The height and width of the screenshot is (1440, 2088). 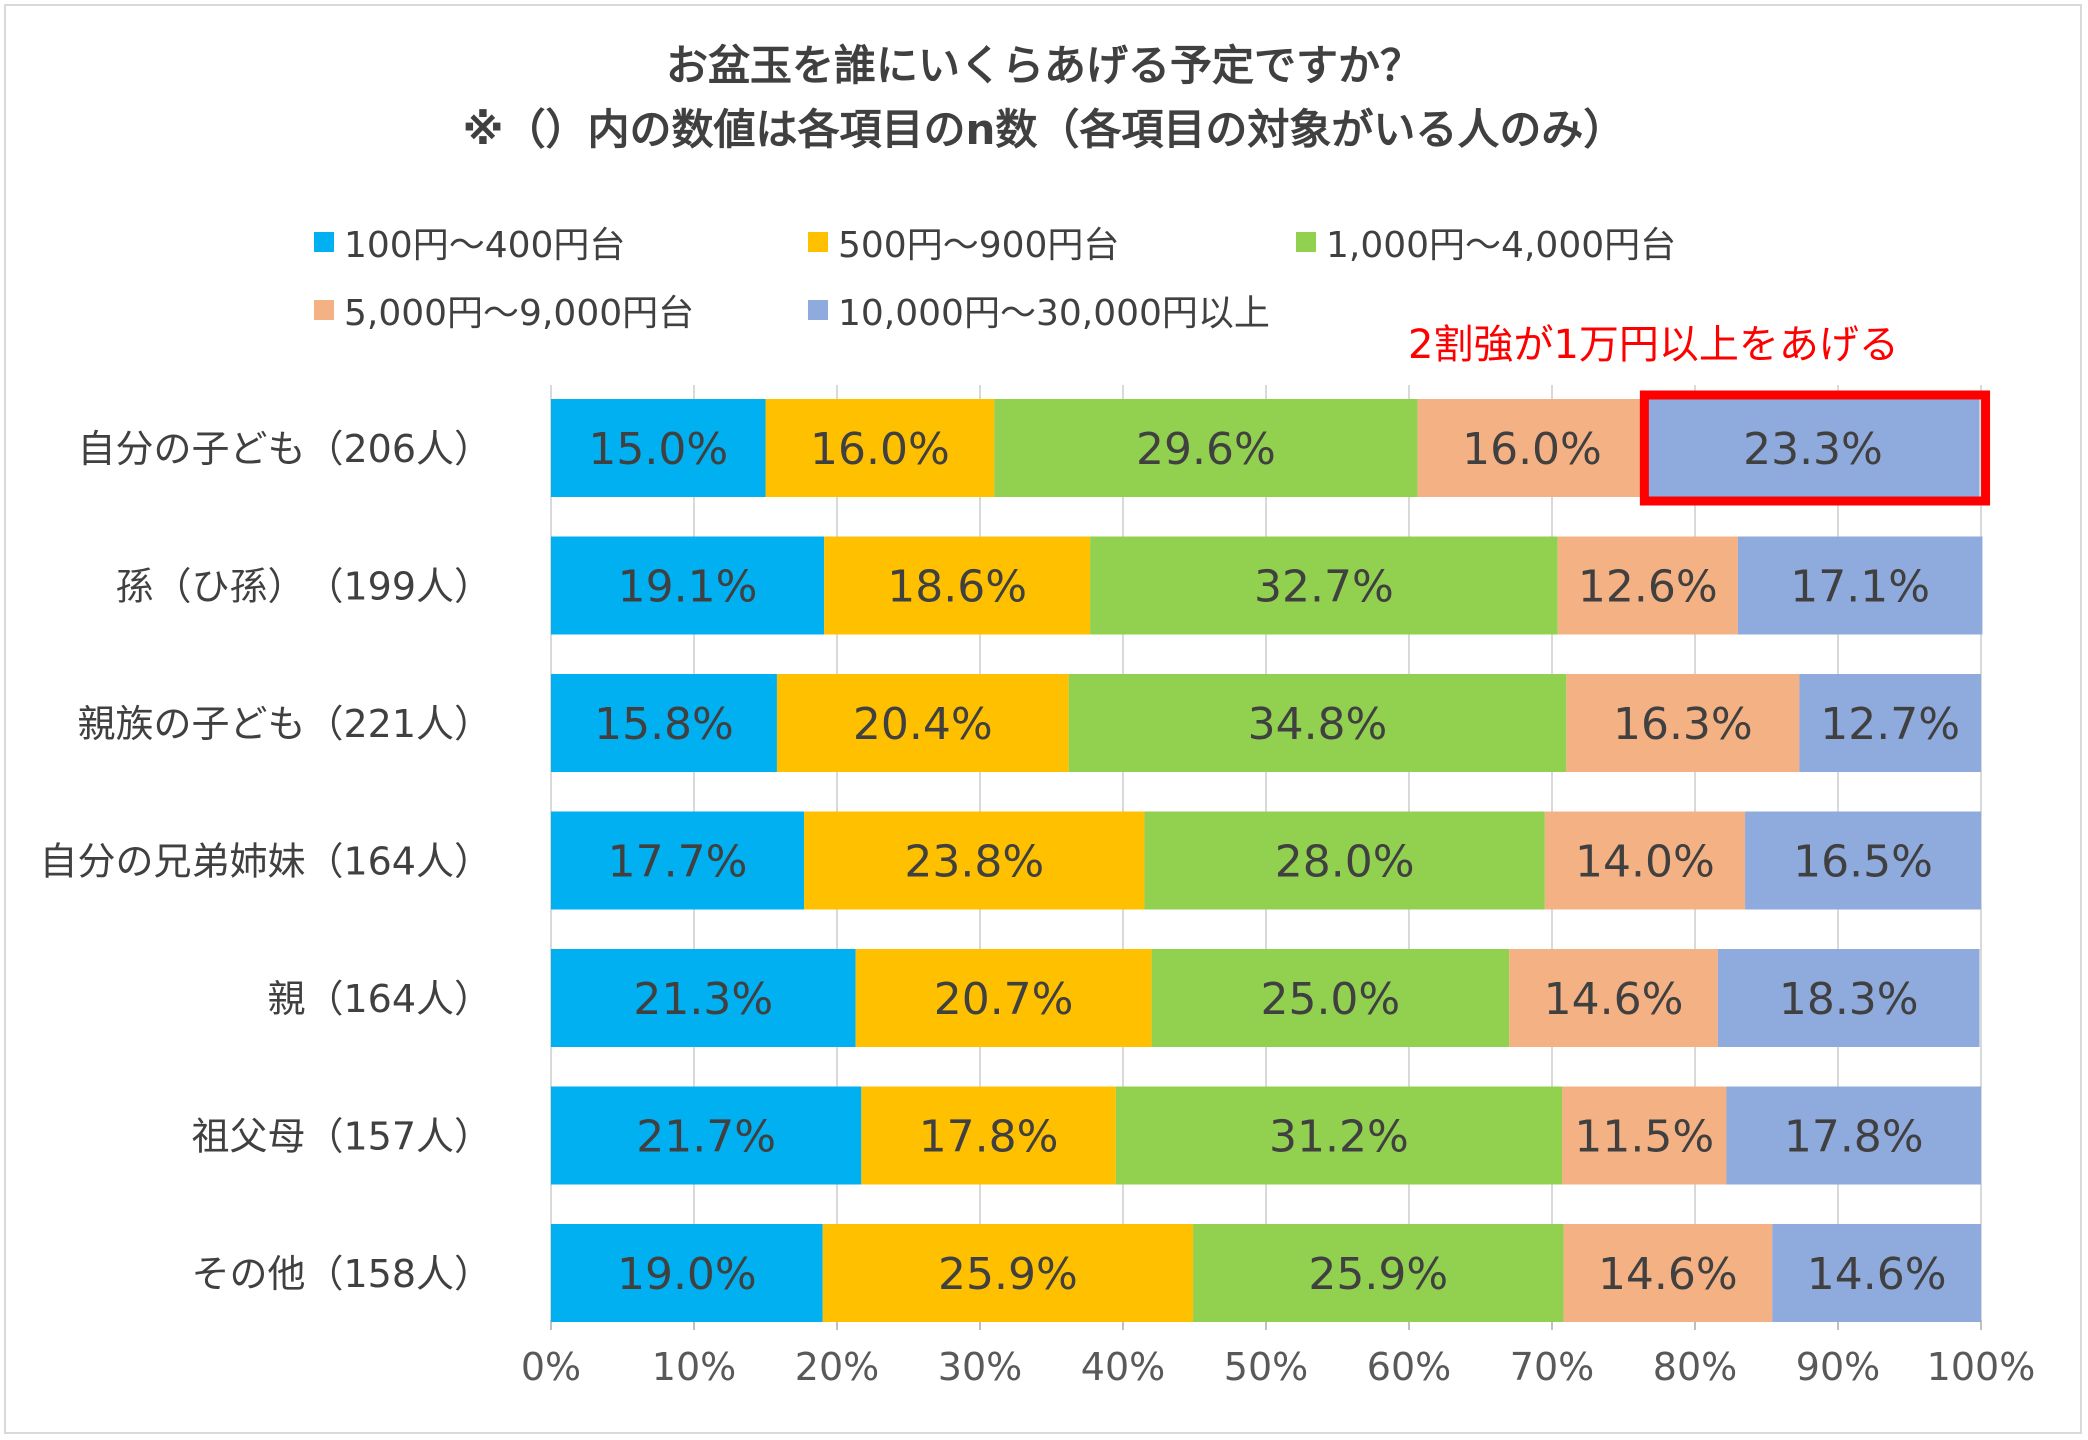 I want to click on legend-item: 1,000円～4,000円台, so click(x=1486, y=242).